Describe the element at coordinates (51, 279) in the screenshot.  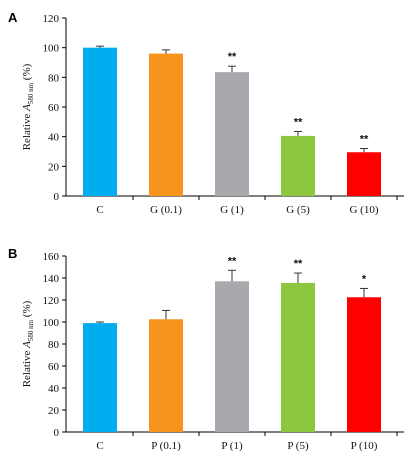
I see `y-tick-label: 140` at that location.